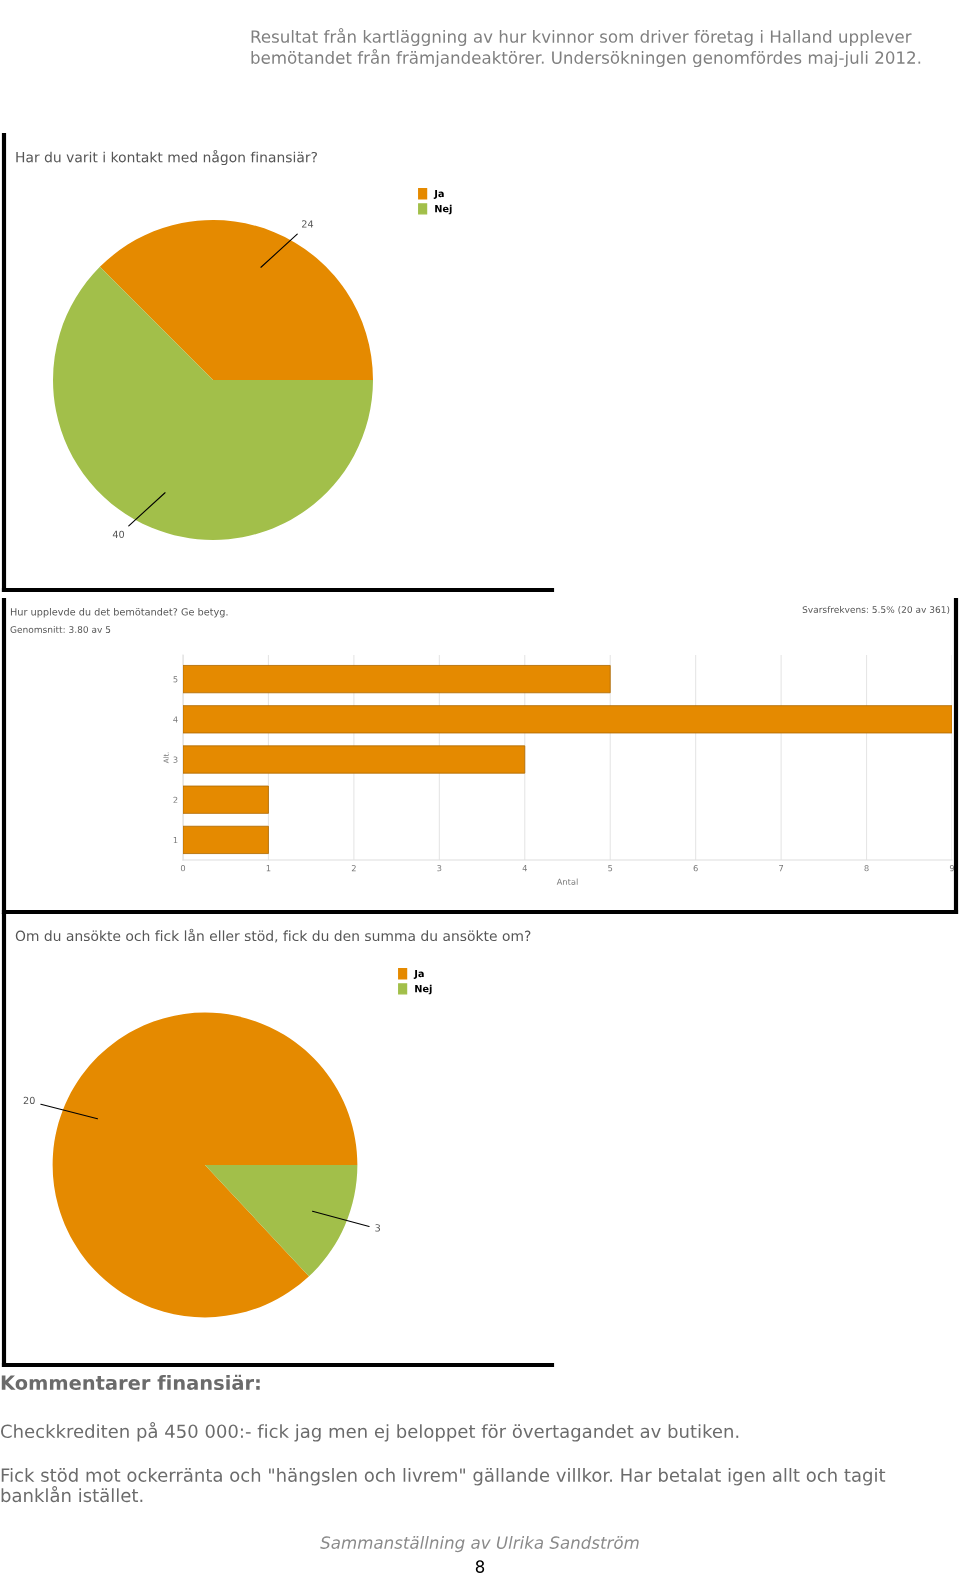 The height and width of the screenshot is (1596, 960). I want to click on chart-title: Har du varit i kontakt med någon finansiär?, so click(166, 158).